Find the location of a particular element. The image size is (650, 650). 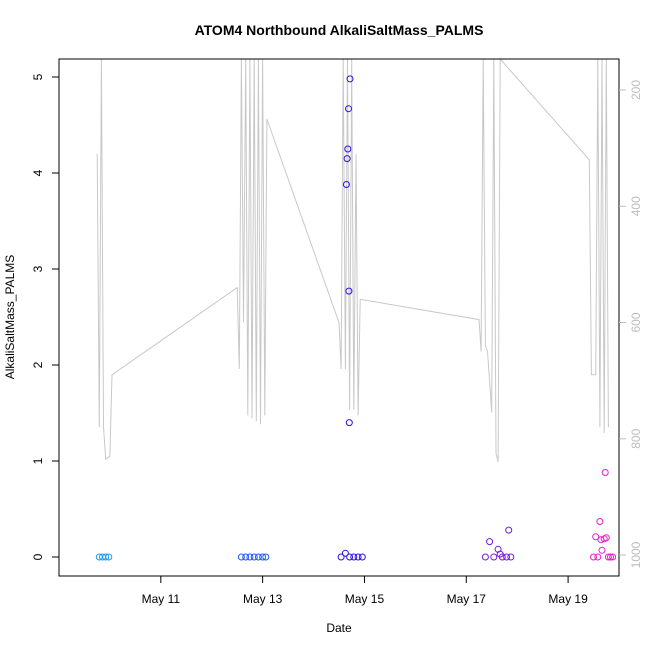

x-tick-label: May 15 is located at coordinates (365, 599).